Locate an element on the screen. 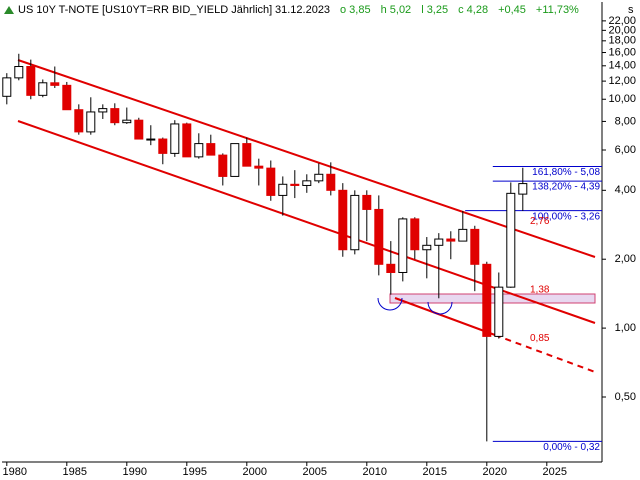 Image resolution: width=640 pixels, height=480 pixels. y-tick-label: 16,00 is located at coordinates (622, 52).